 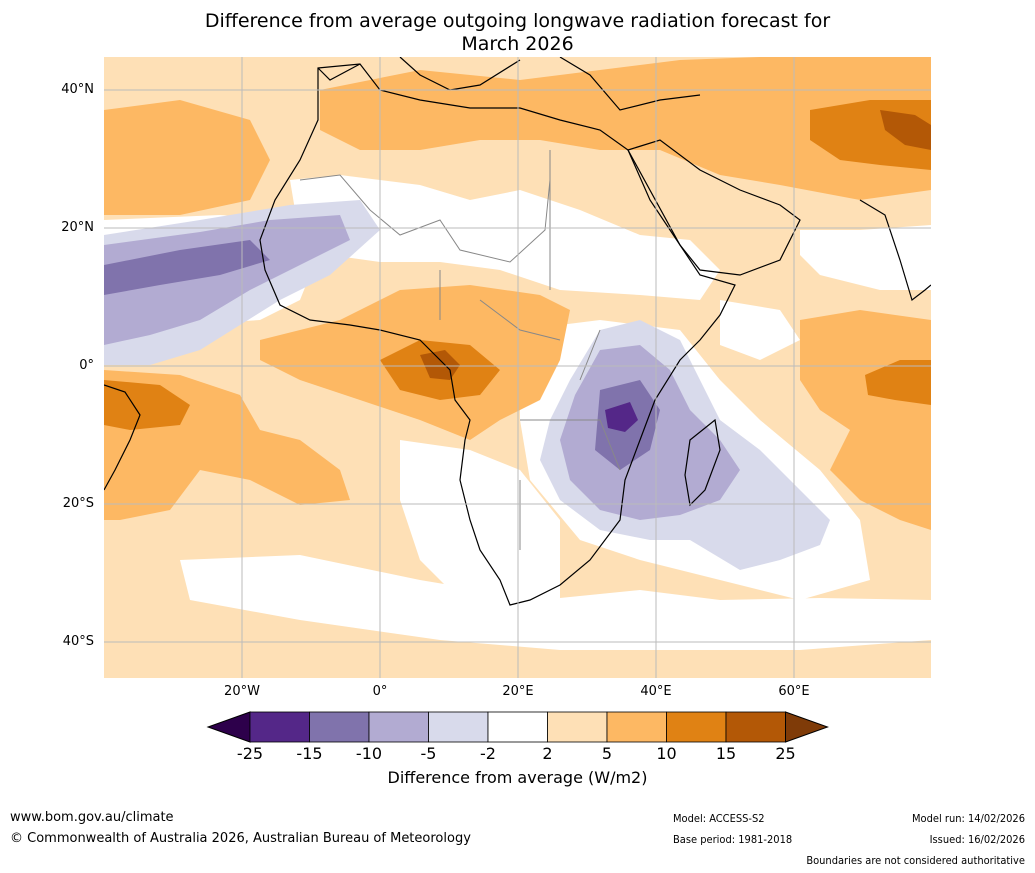 I want to click on colorbar-tick-label: -15, so click(x=309, y=753).